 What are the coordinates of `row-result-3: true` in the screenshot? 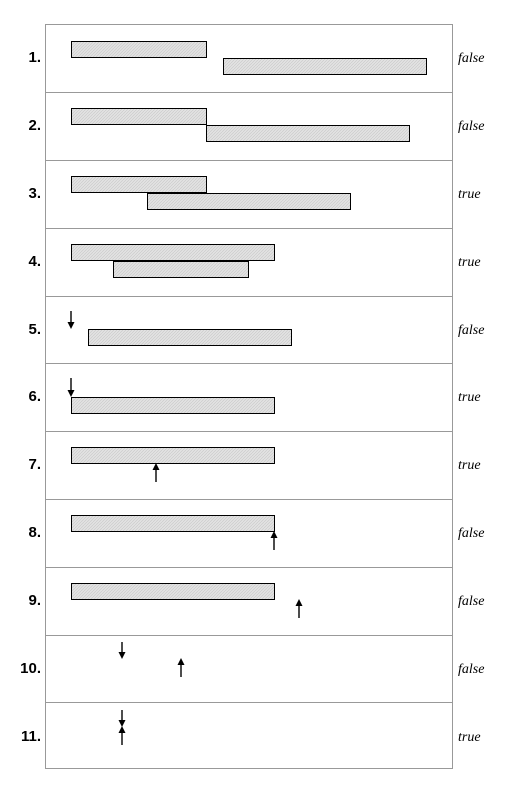 It's located at (469, 194).